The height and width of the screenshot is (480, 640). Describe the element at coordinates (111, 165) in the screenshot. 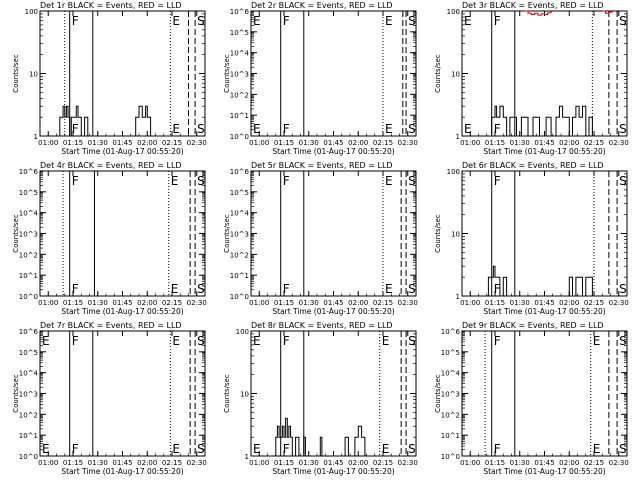

I see `panel-title: Det 4r BLACK = Events, RED = LLD` at that location.